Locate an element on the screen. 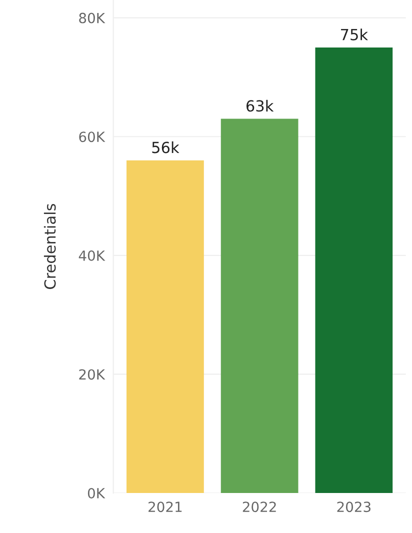 This screenshot has height=533, width=412. y-axis-title: Credentials is located at coordinates (50, 246).